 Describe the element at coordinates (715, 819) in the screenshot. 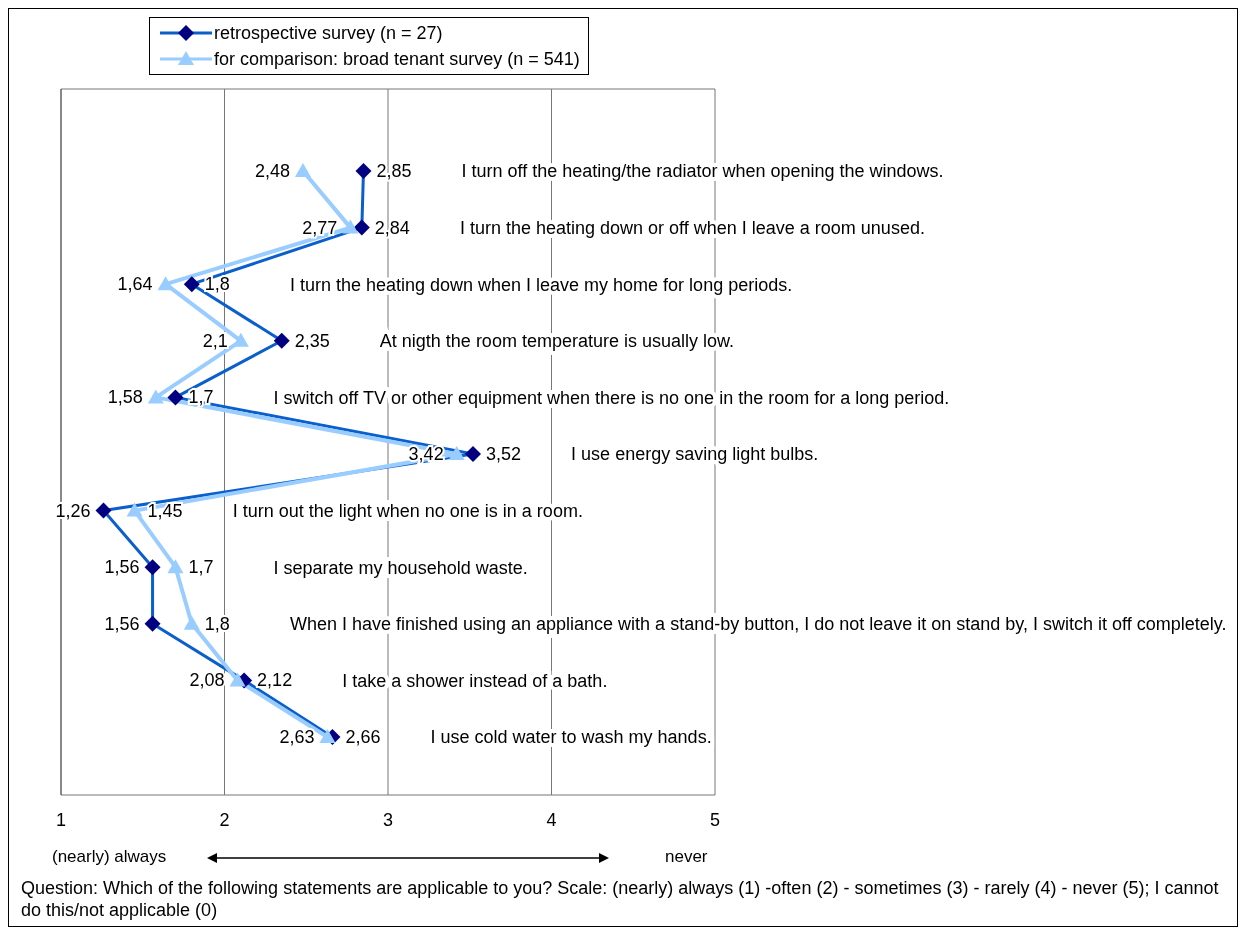

I see `x-tick-label: 5` at that location.